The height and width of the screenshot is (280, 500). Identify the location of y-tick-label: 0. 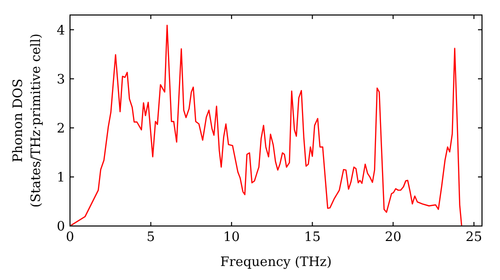
(60, 227).